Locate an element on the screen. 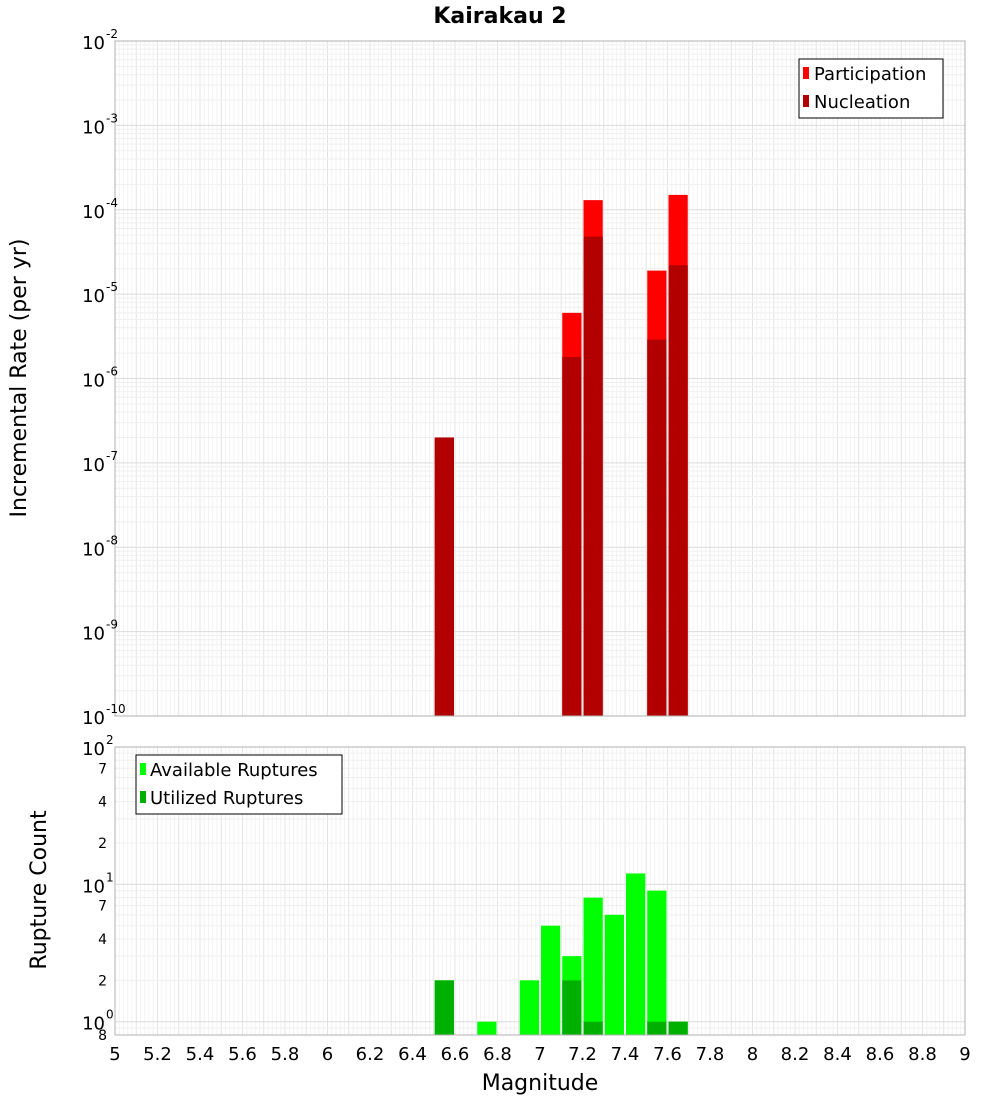 This screenshot has width=1000, height=1104. y-tick-exponent: -5 is located at coordinates (112, 287).